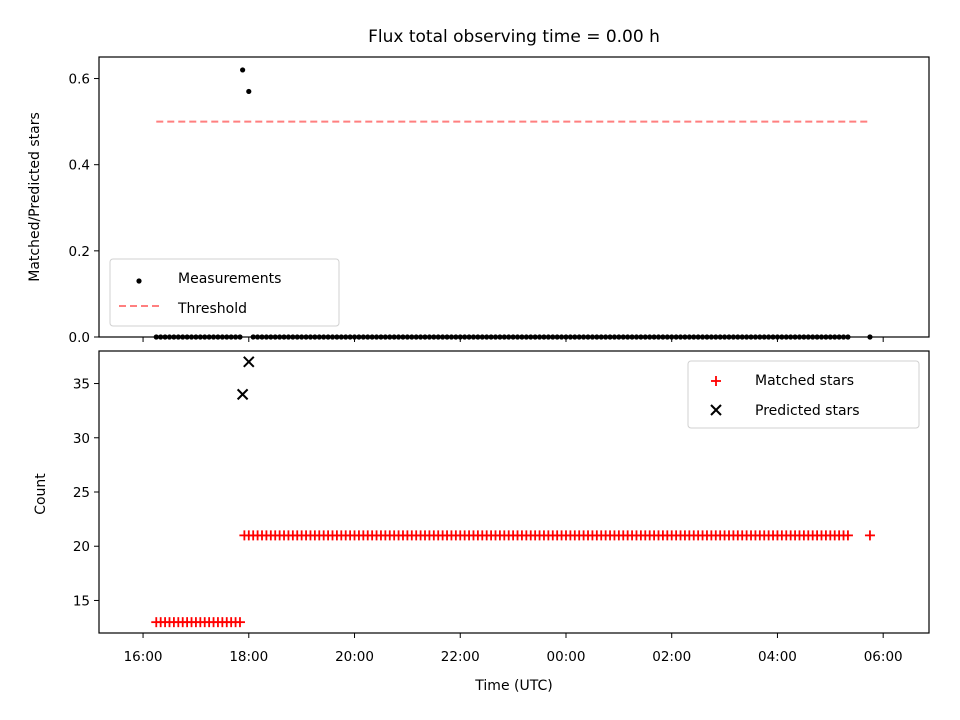  I want to click on chart-title: Flux total observing time = 0.00 h, so click(514, 37).